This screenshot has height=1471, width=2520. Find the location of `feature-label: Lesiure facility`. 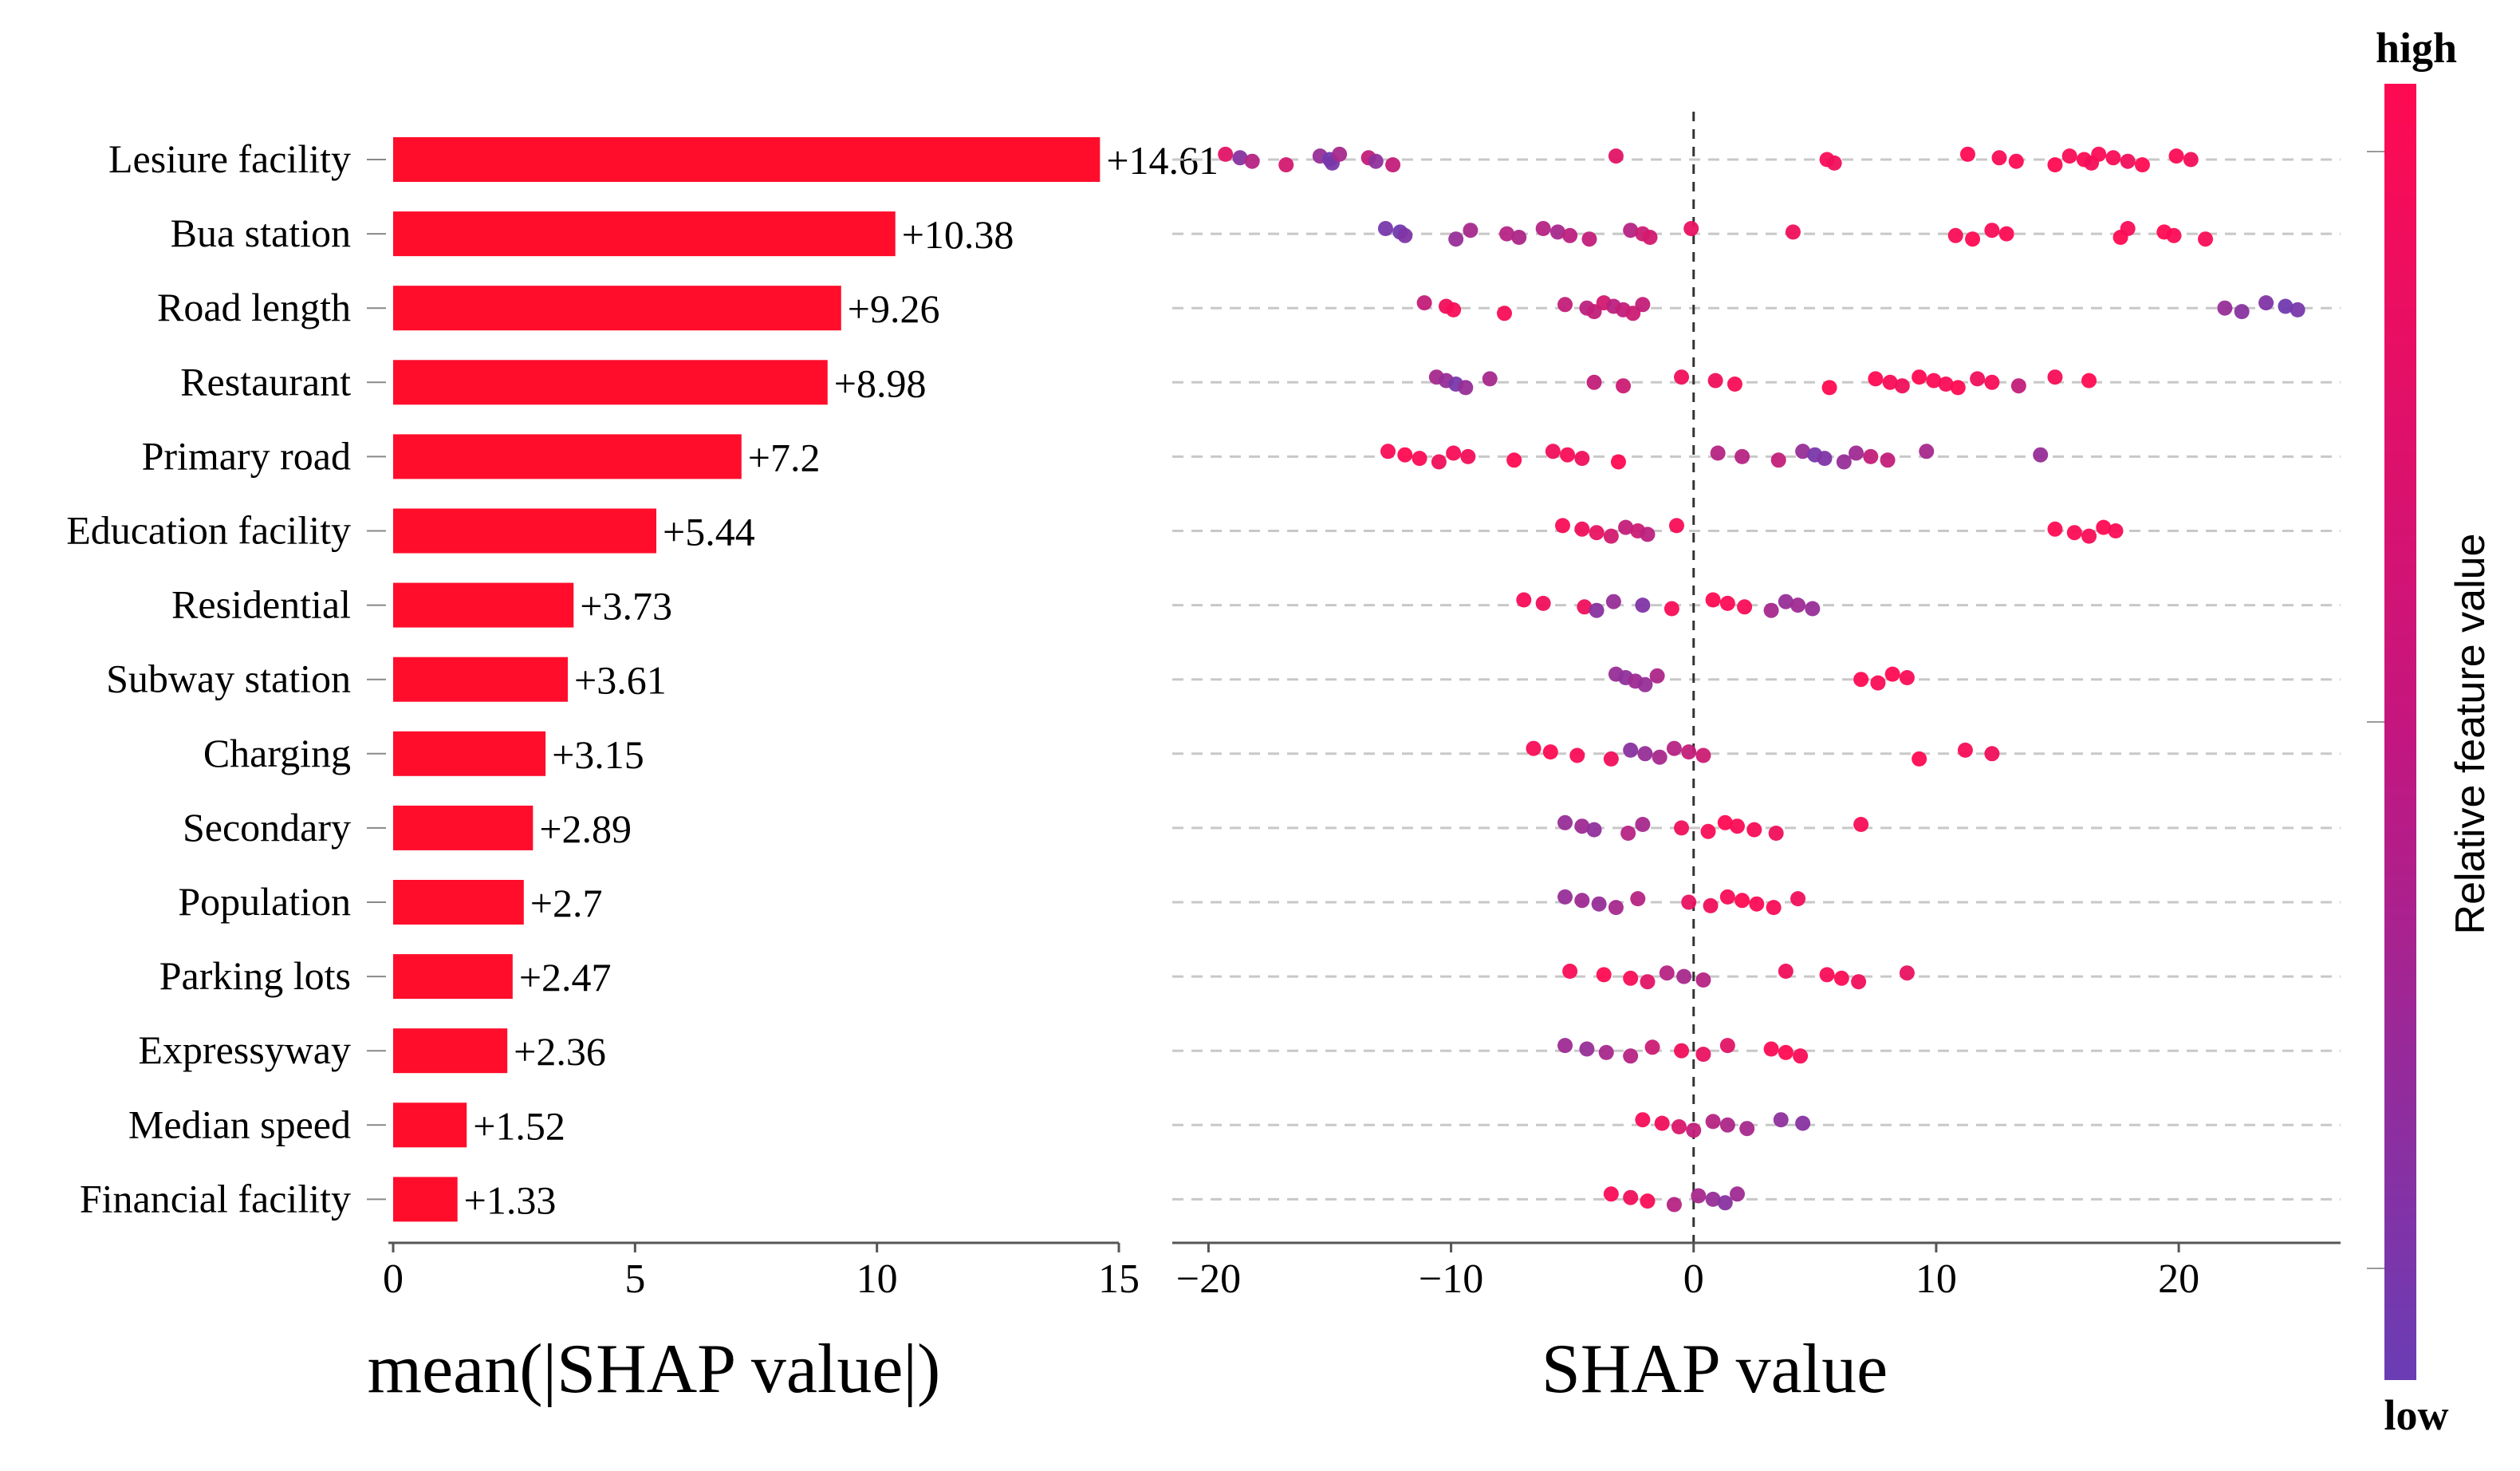

feature-label: Lesiure facility is located at coordinates (229, 158).